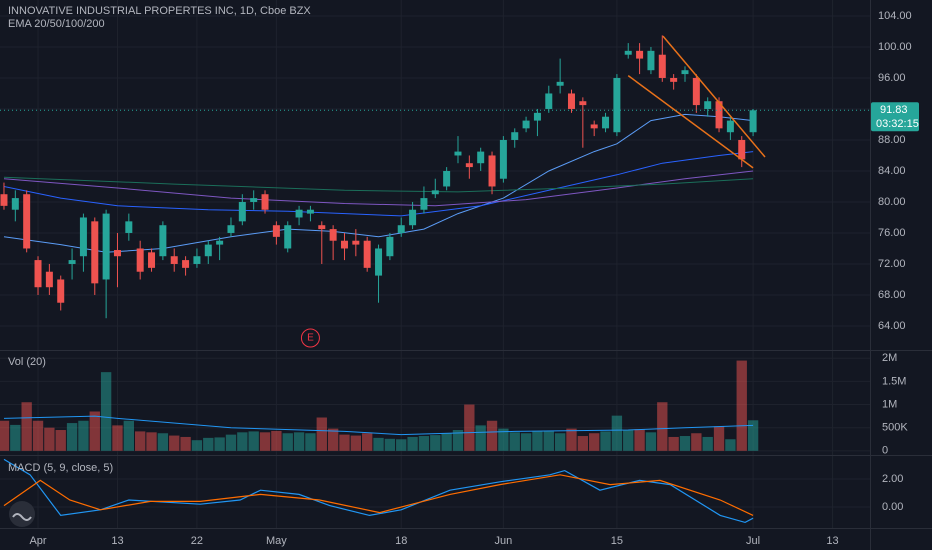  What do you see at coordinates (894, 110) in the screenshot?
I see `last-price-label: 91.83` at bounding box center [894, 110].